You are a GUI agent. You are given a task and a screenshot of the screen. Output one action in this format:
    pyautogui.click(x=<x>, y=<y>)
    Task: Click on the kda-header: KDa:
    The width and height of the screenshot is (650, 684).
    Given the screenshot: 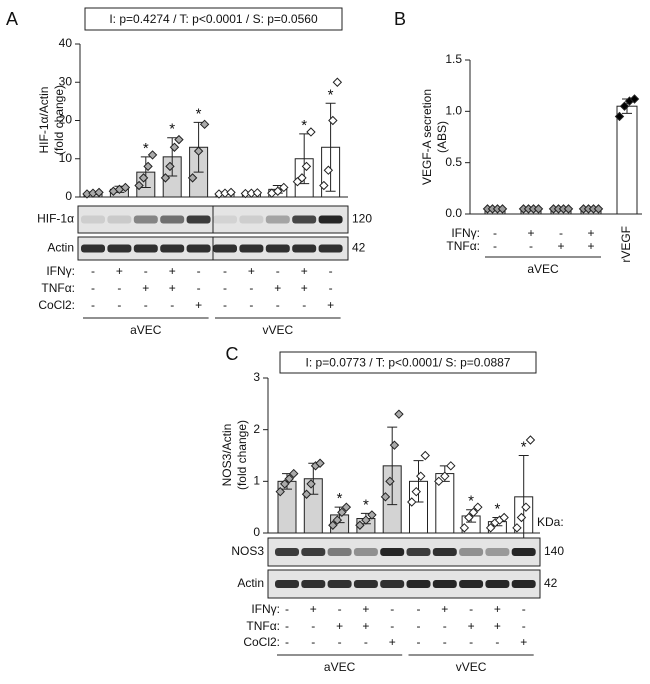 What is the action you would take?
    pyautogui.click(x=550, y=522)
    